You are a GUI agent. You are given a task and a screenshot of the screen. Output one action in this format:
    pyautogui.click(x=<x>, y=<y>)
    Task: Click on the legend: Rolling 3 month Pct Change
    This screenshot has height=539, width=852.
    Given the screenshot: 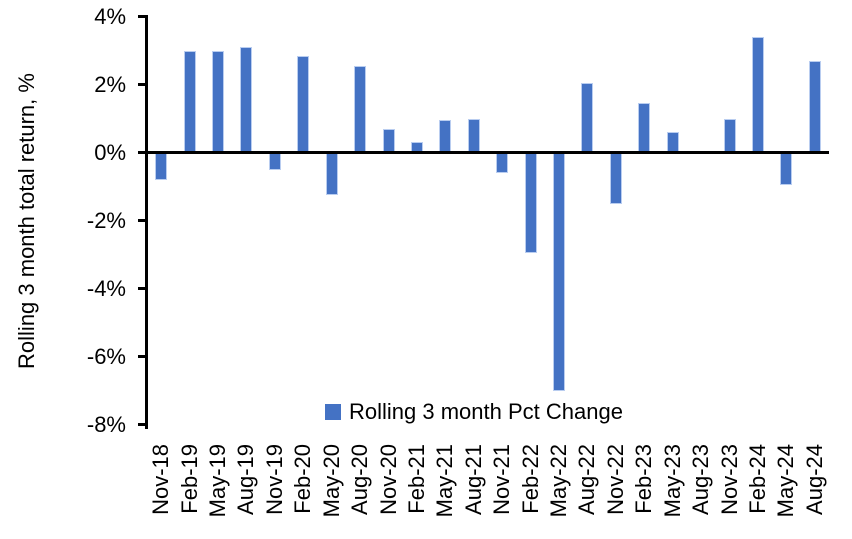 What is the action you would take?
    pyautogui.click(x=474, y=412)
    